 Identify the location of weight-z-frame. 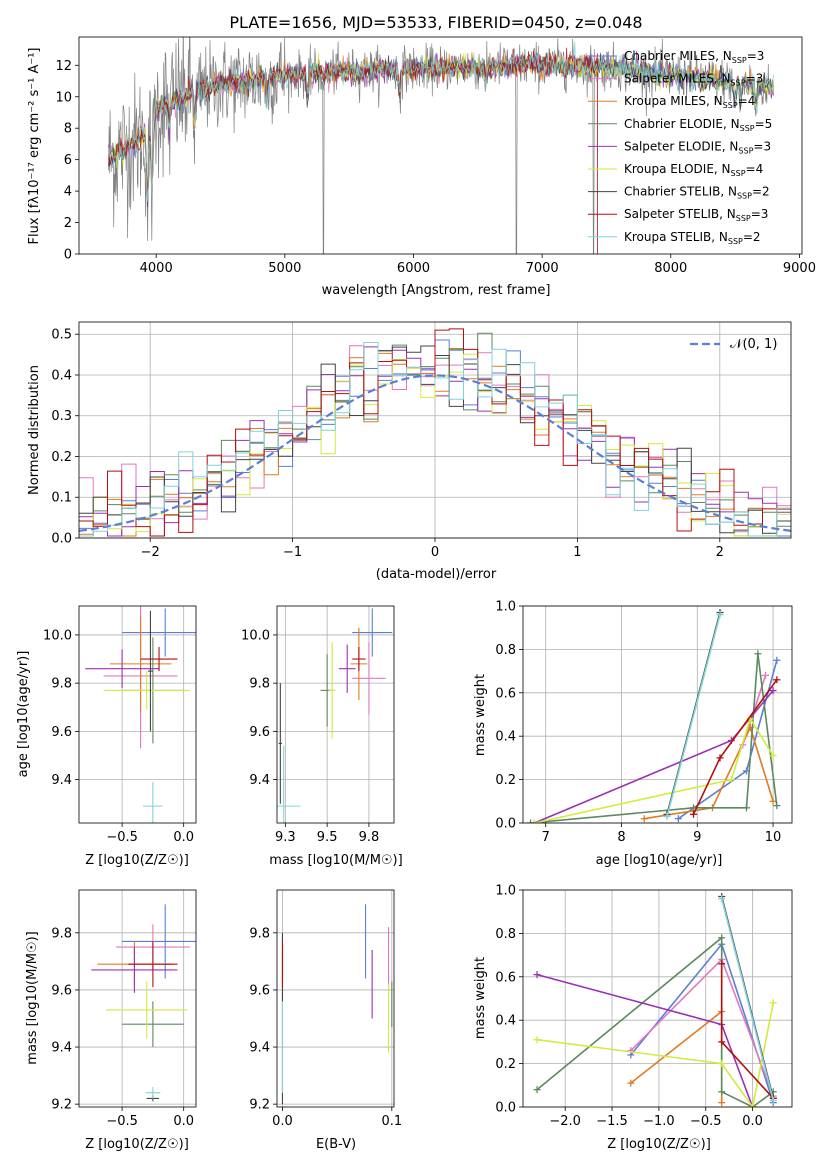
(657, 998).